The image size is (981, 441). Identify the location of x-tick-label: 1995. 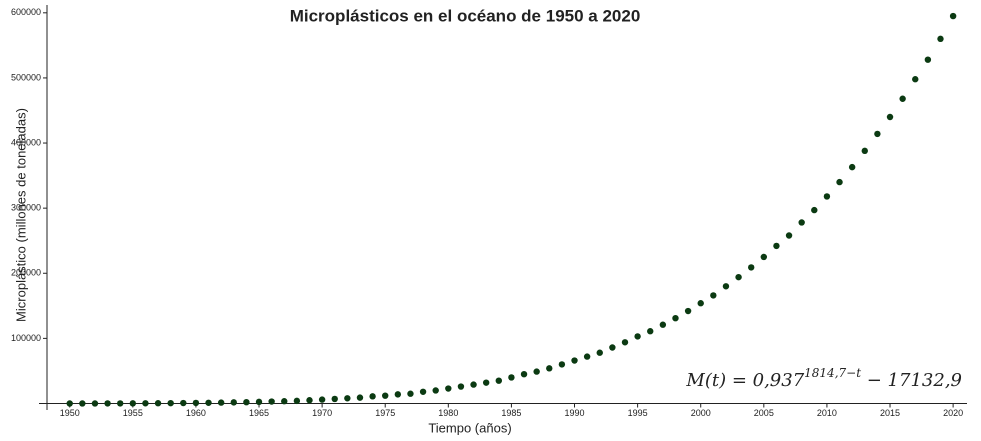
(638, 413).